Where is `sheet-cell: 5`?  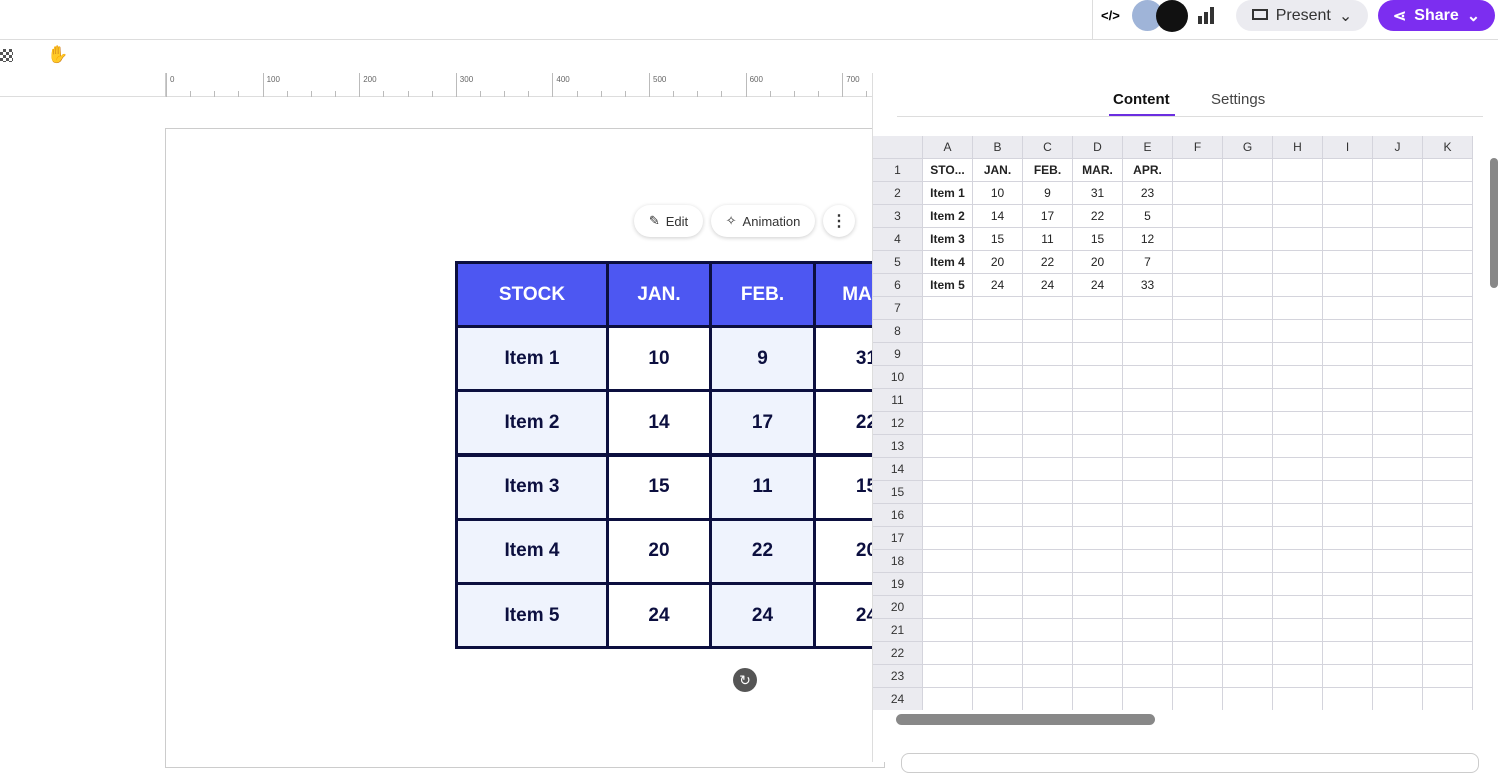 sheet-cell: 5 is located at coordinates (1148, 216).